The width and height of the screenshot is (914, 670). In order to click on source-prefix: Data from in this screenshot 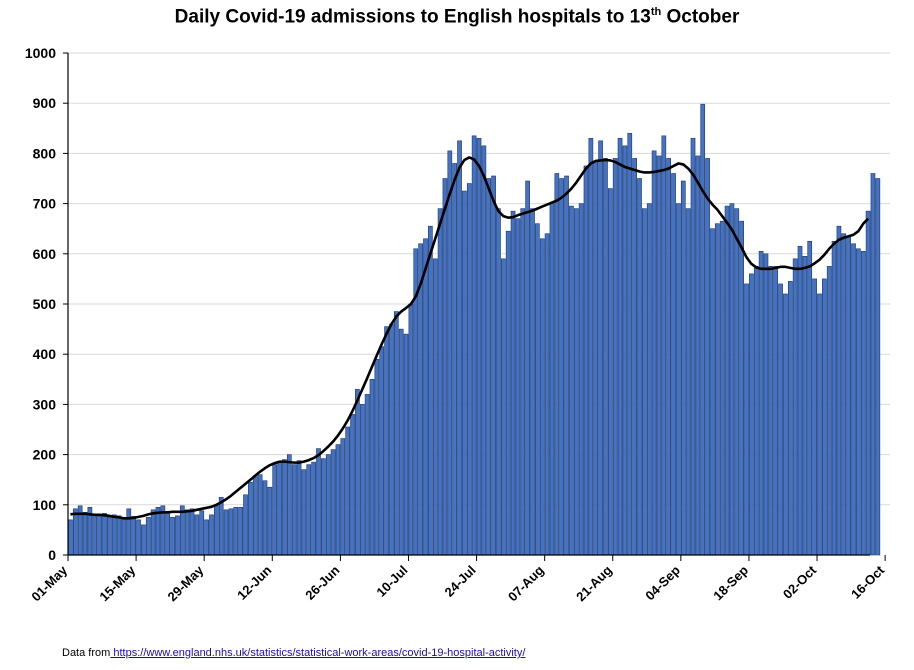, I will do `click(86, 653)`.